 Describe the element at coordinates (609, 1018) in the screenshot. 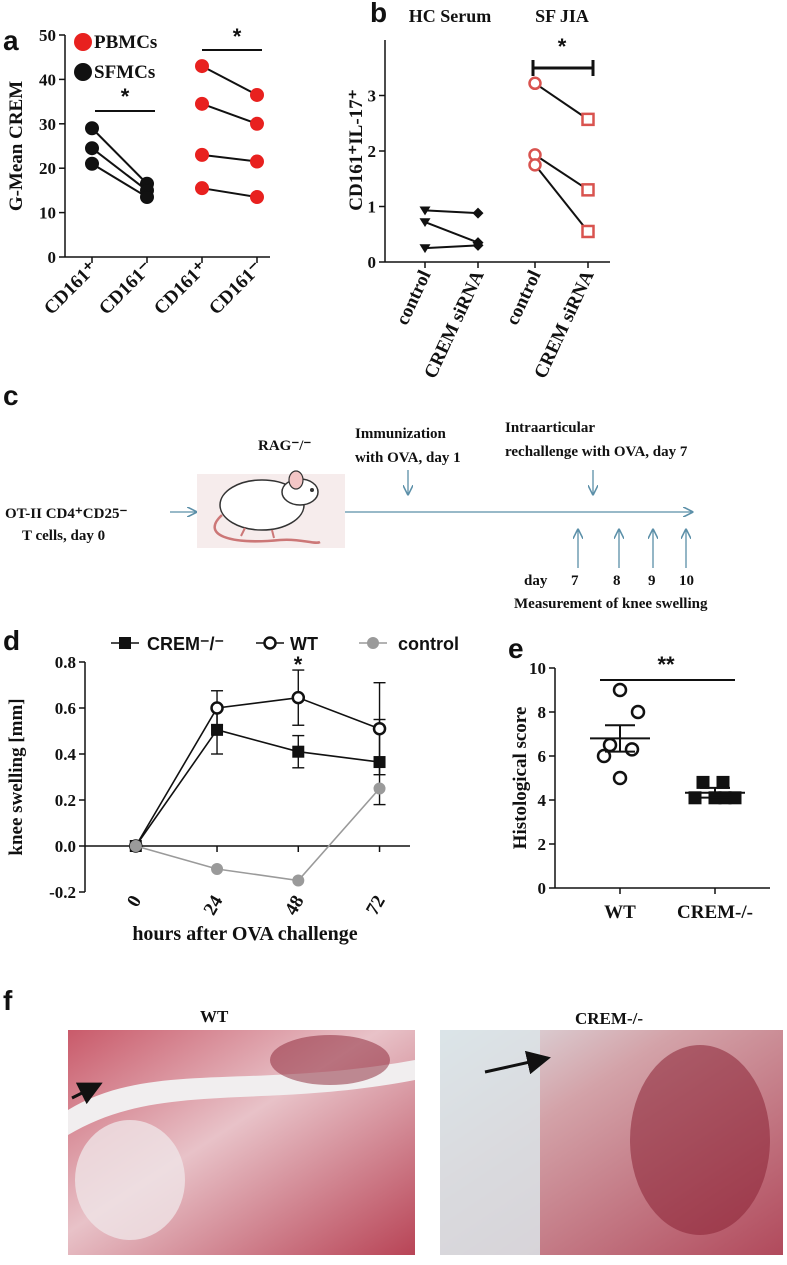

I see `image-title: CREM-/-` at that location.